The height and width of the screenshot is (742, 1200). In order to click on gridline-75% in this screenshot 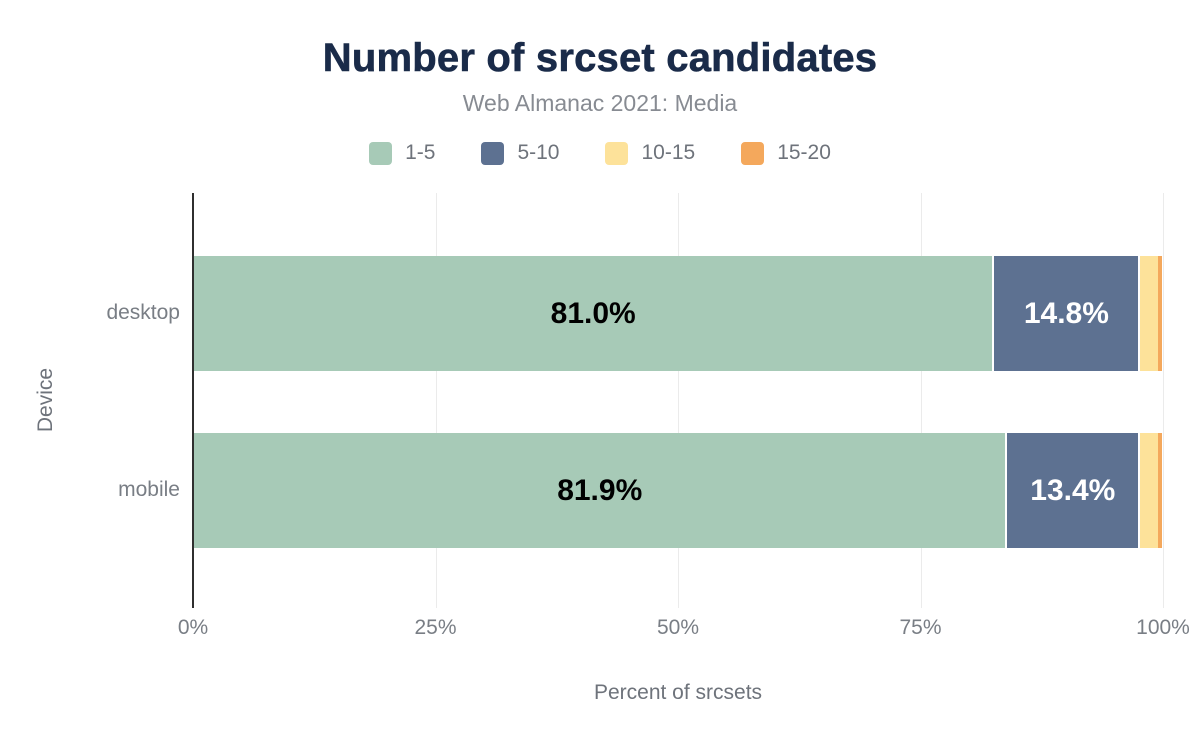, I will do `click(921, 400)`.